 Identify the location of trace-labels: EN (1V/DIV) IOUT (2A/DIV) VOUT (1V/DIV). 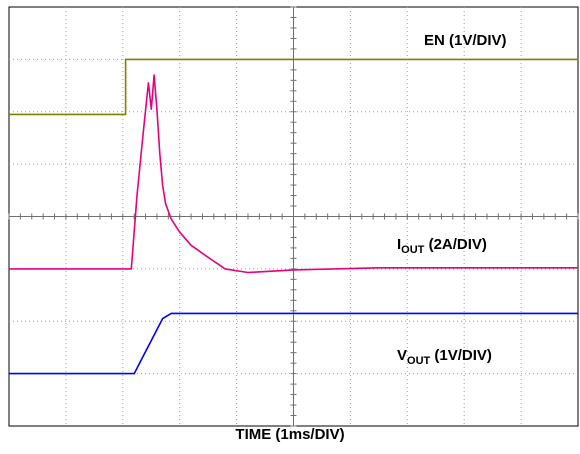
(452, 199).